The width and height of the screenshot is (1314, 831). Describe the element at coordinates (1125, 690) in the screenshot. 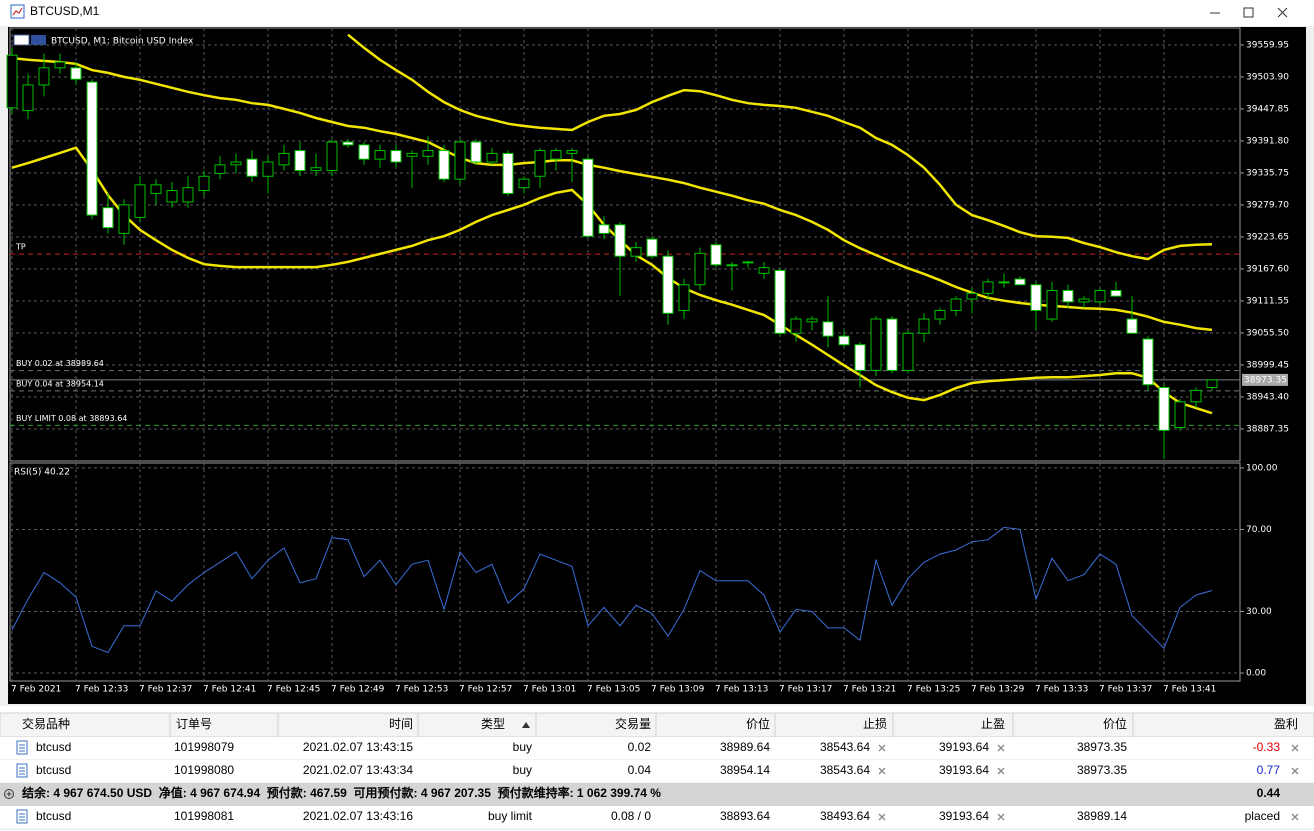

I see `x-tick-label: 7 Feb 13:37` at that location.